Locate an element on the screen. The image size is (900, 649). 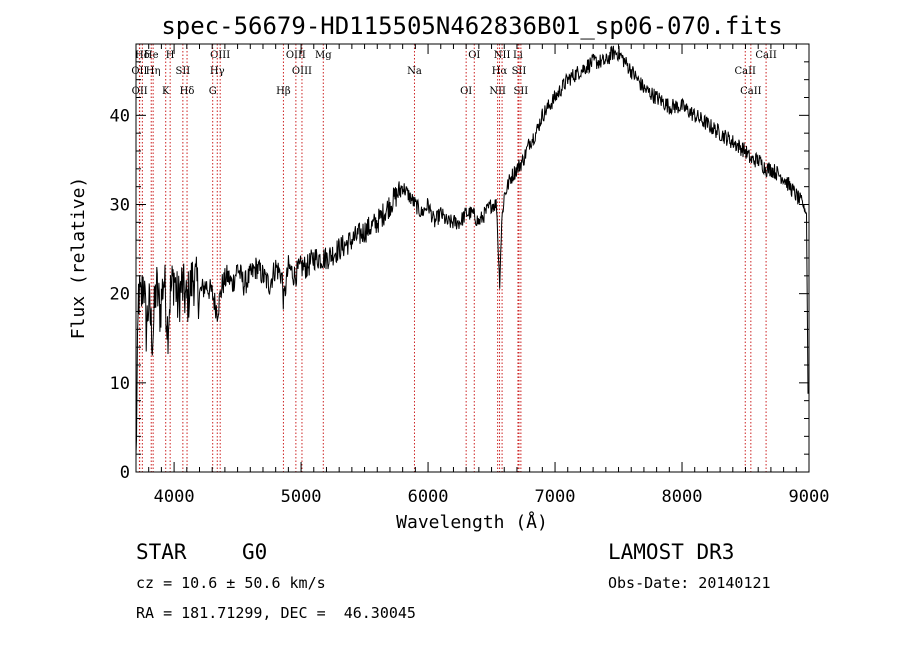
line-marker-label: H is located at coordinates (170, 55).